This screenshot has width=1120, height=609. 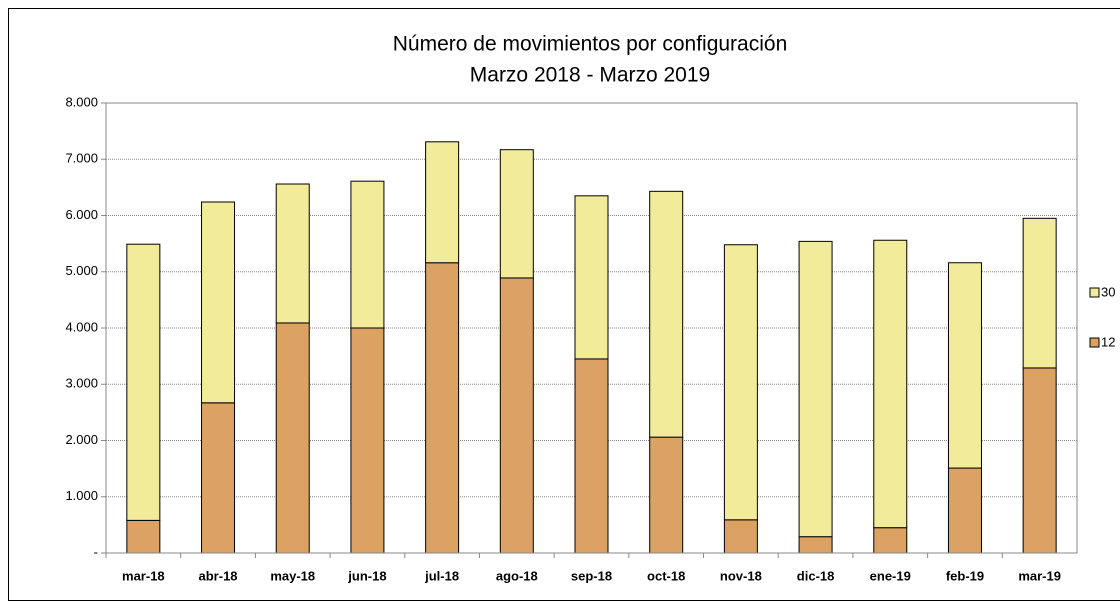 I want to click on y-tick-label: 2.000, so click(x=81, y=439).